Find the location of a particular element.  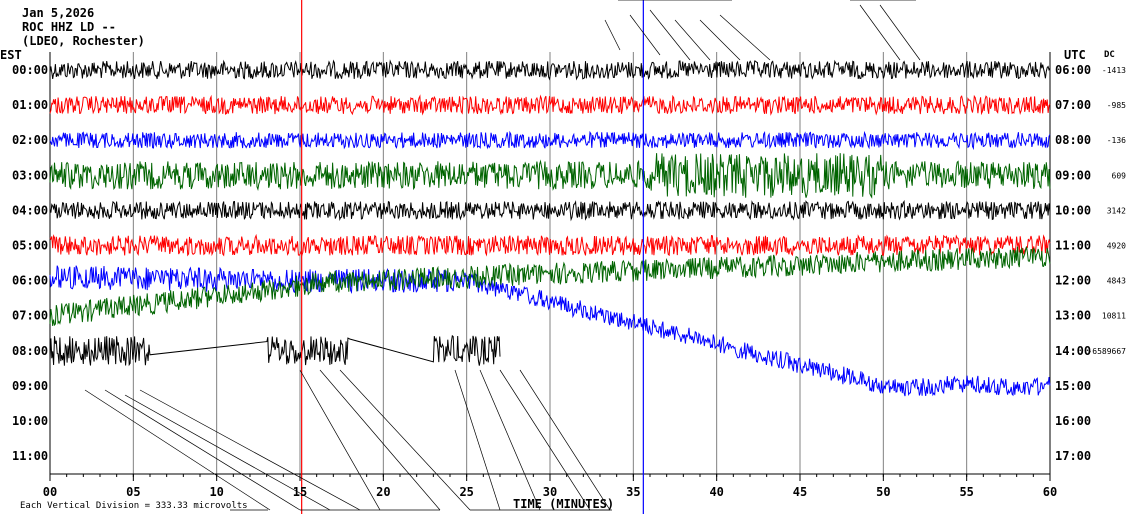

x-tick-label: 45 is located at coordinates (800, 492).